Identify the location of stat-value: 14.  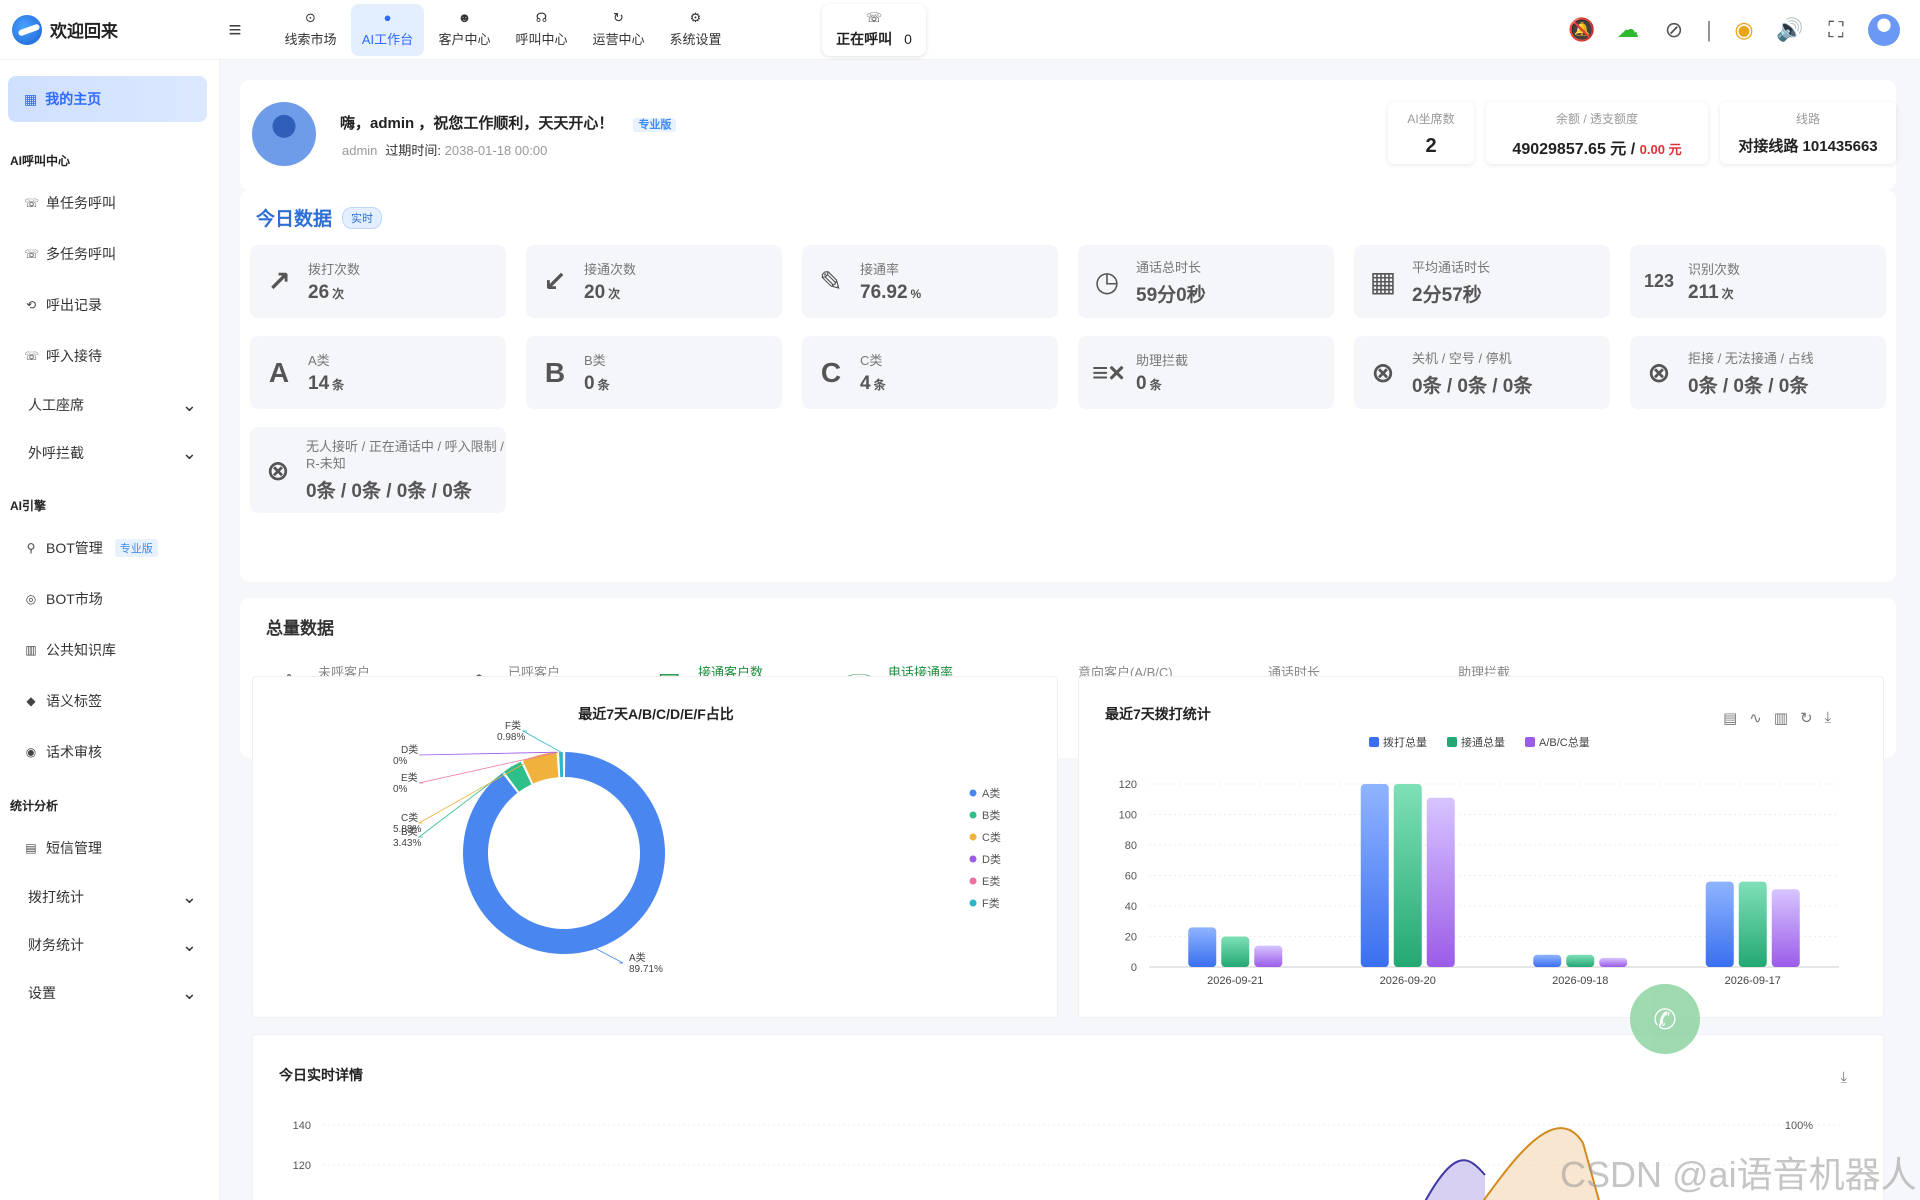
(319, 383).